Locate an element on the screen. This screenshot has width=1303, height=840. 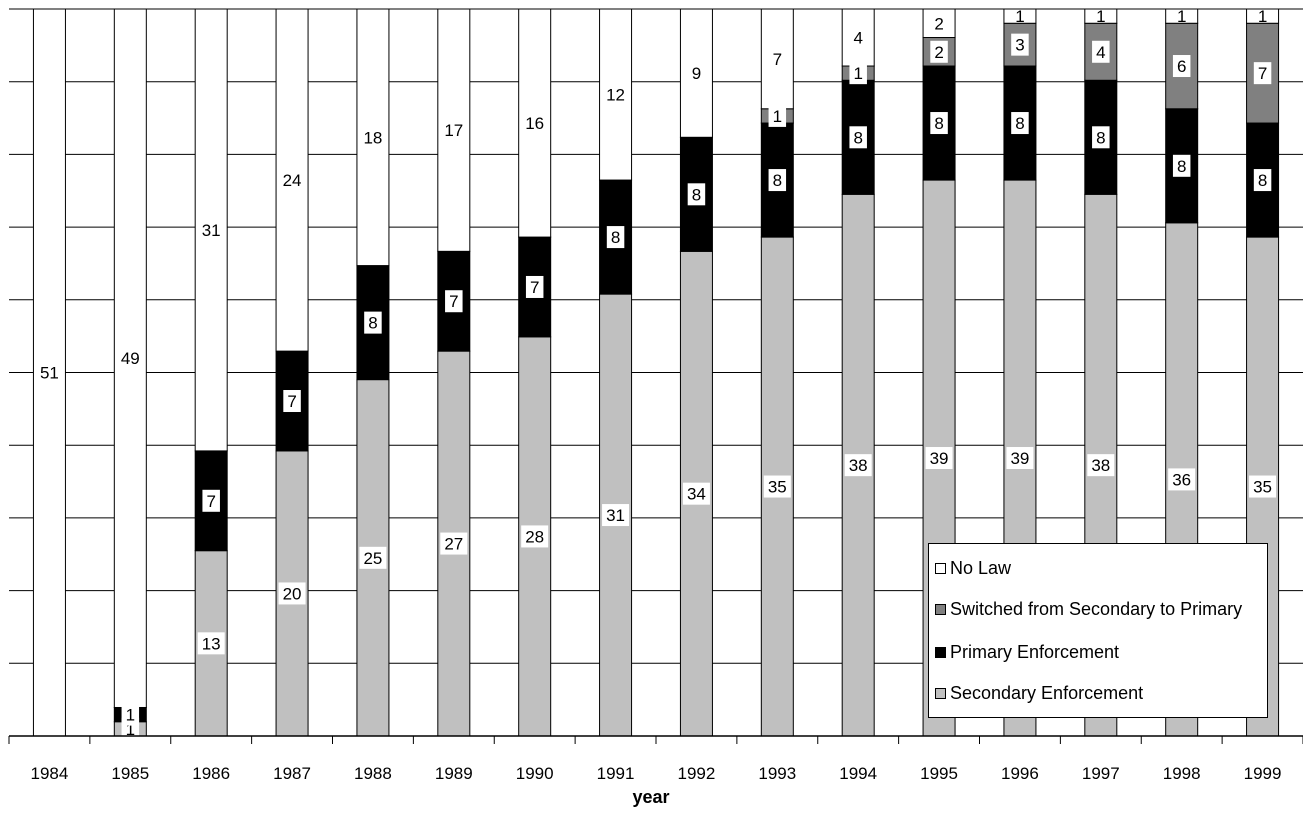
x-tick-label: 1998 is located at coordinates (1182, 773).